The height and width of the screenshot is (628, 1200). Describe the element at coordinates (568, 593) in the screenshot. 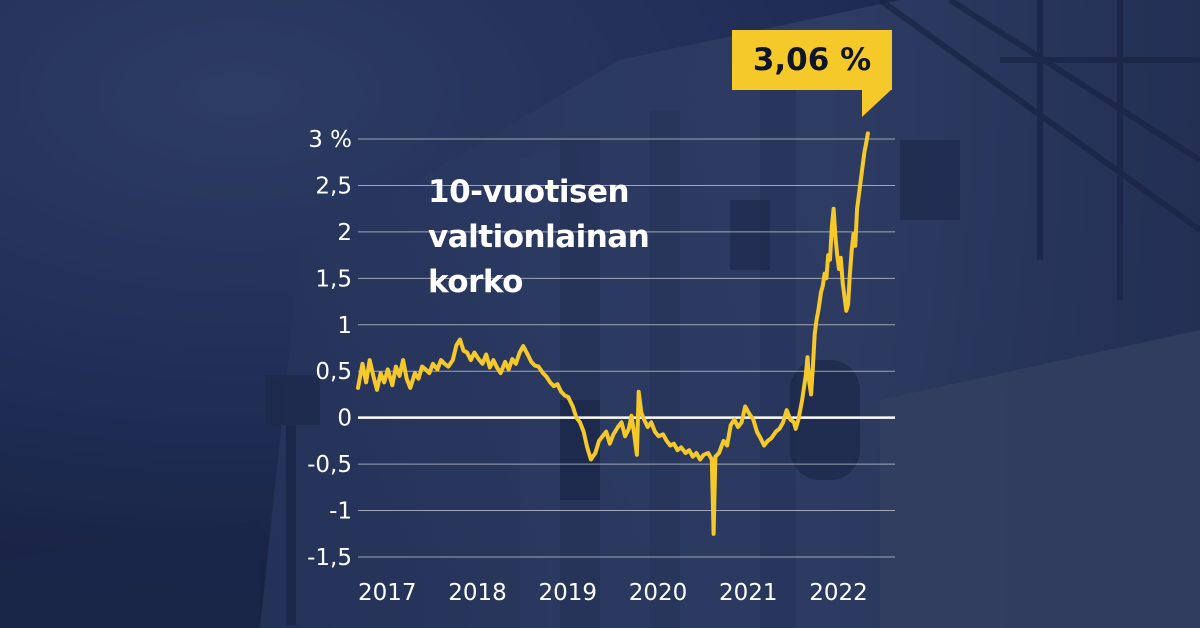

I see `x-tick-label: 2019` at that location.